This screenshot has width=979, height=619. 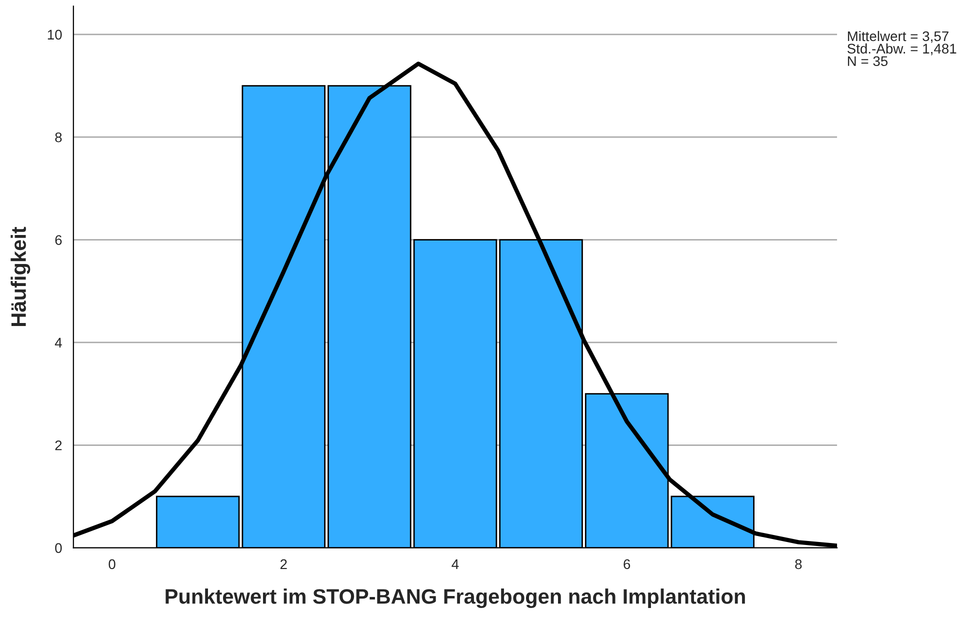 I want to click on text: Mittelwert = 3,57 Std.-Abw. = 1,481 N = 35, so click(x=901, y=48).